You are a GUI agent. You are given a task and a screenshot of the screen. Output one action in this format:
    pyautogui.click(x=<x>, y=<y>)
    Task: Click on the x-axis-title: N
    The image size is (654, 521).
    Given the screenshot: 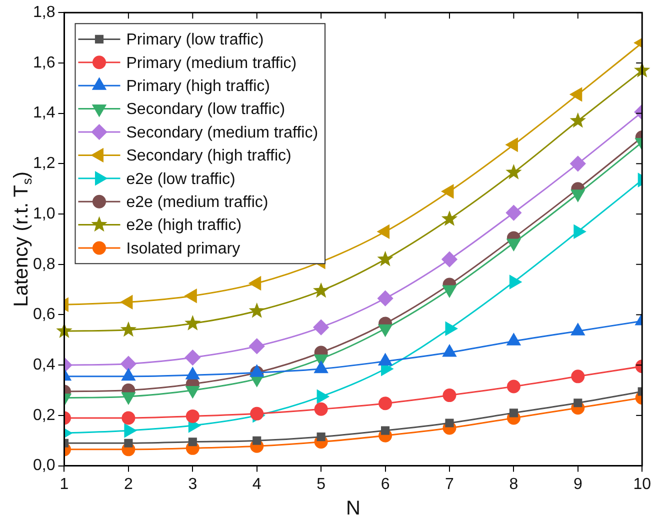 What is the action you would take?
    pyautogui.click(x=353, y=509)
    